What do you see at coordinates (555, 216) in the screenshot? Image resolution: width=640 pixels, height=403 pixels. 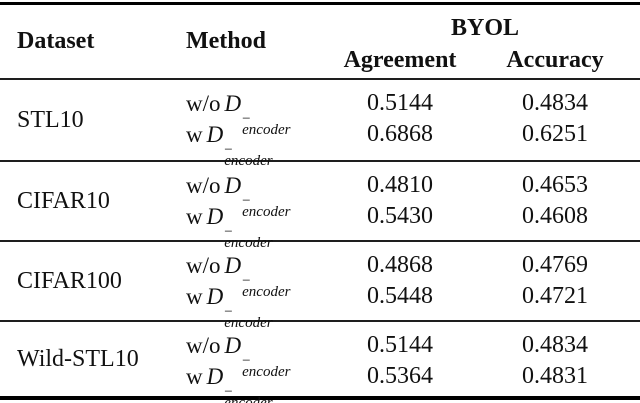 I see `accuracy-value: 0.4608` at bounding box center [555, 216].